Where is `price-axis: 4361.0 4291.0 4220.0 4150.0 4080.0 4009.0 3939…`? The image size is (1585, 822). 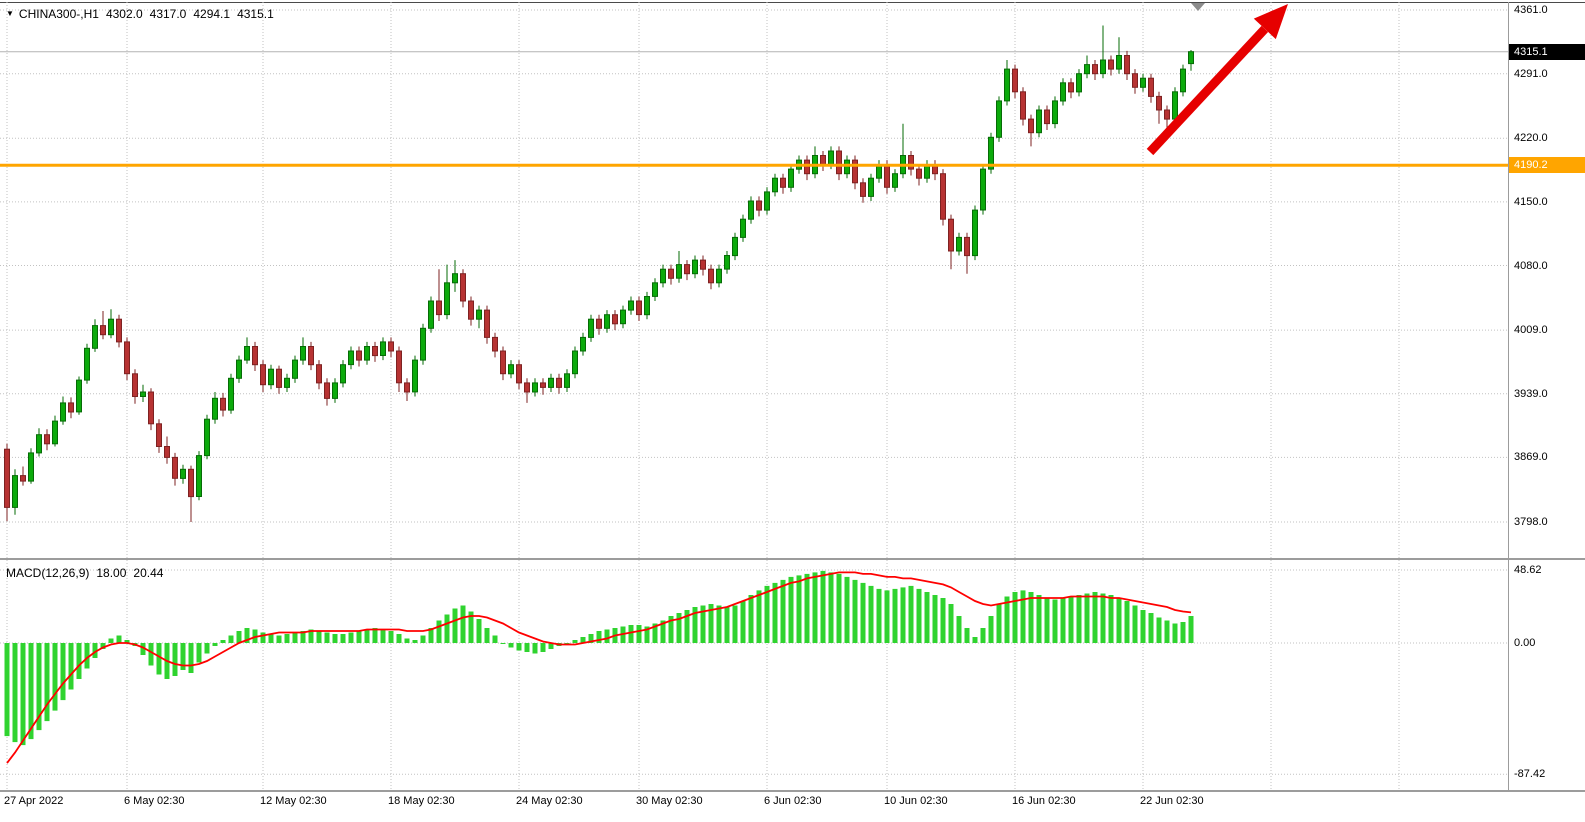 price-axis: 4361.0 4291.0 4220.0 4150.0 4080.0 4009.0 3939… is located at coordinates (1547, 396).